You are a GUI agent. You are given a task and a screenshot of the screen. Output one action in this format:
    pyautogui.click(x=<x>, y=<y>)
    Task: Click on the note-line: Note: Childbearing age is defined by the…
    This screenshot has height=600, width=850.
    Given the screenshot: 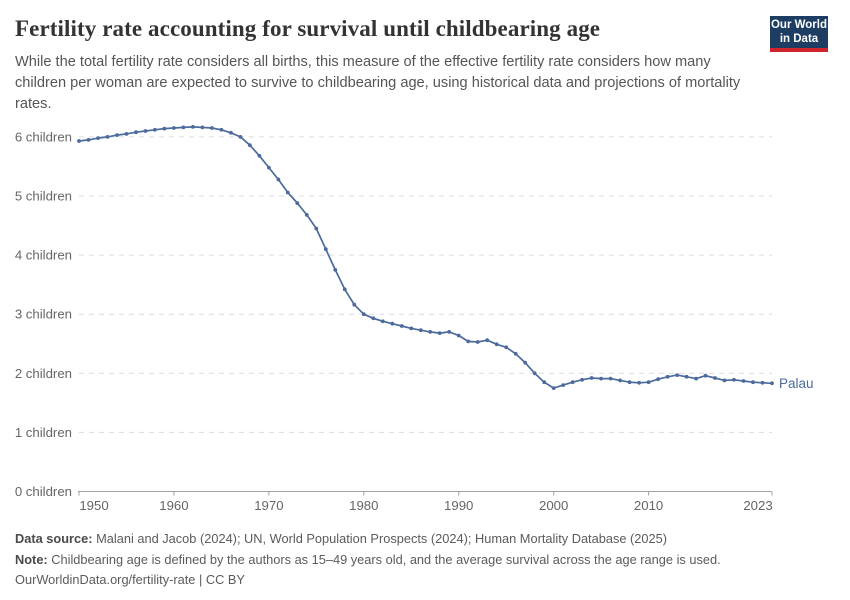 What is the action you would take?
    pyautogui.click(x=425, y=560)
    